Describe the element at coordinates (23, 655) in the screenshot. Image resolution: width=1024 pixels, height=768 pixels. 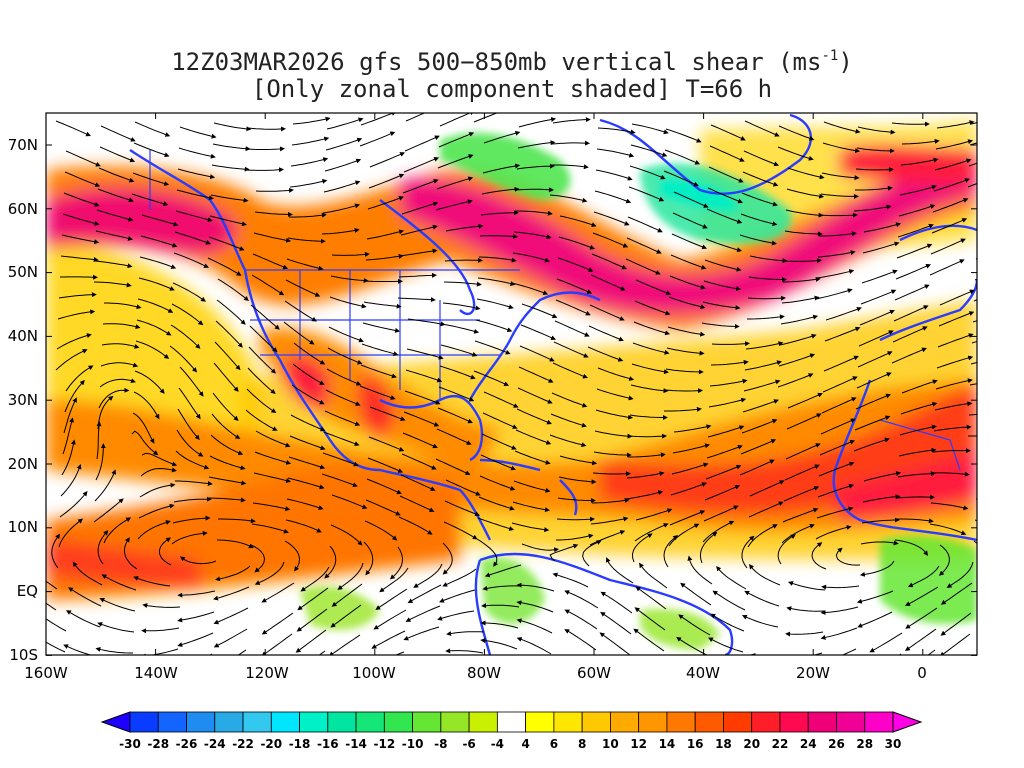
I see `lat-label: 10S` at that location.